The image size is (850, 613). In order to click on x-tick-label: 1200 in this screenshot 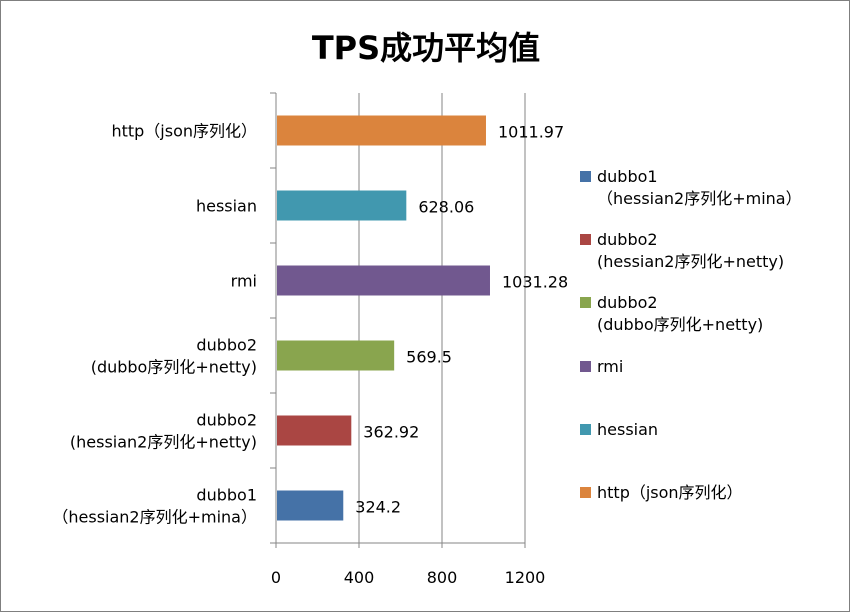, I will do `click(525, 577)`.